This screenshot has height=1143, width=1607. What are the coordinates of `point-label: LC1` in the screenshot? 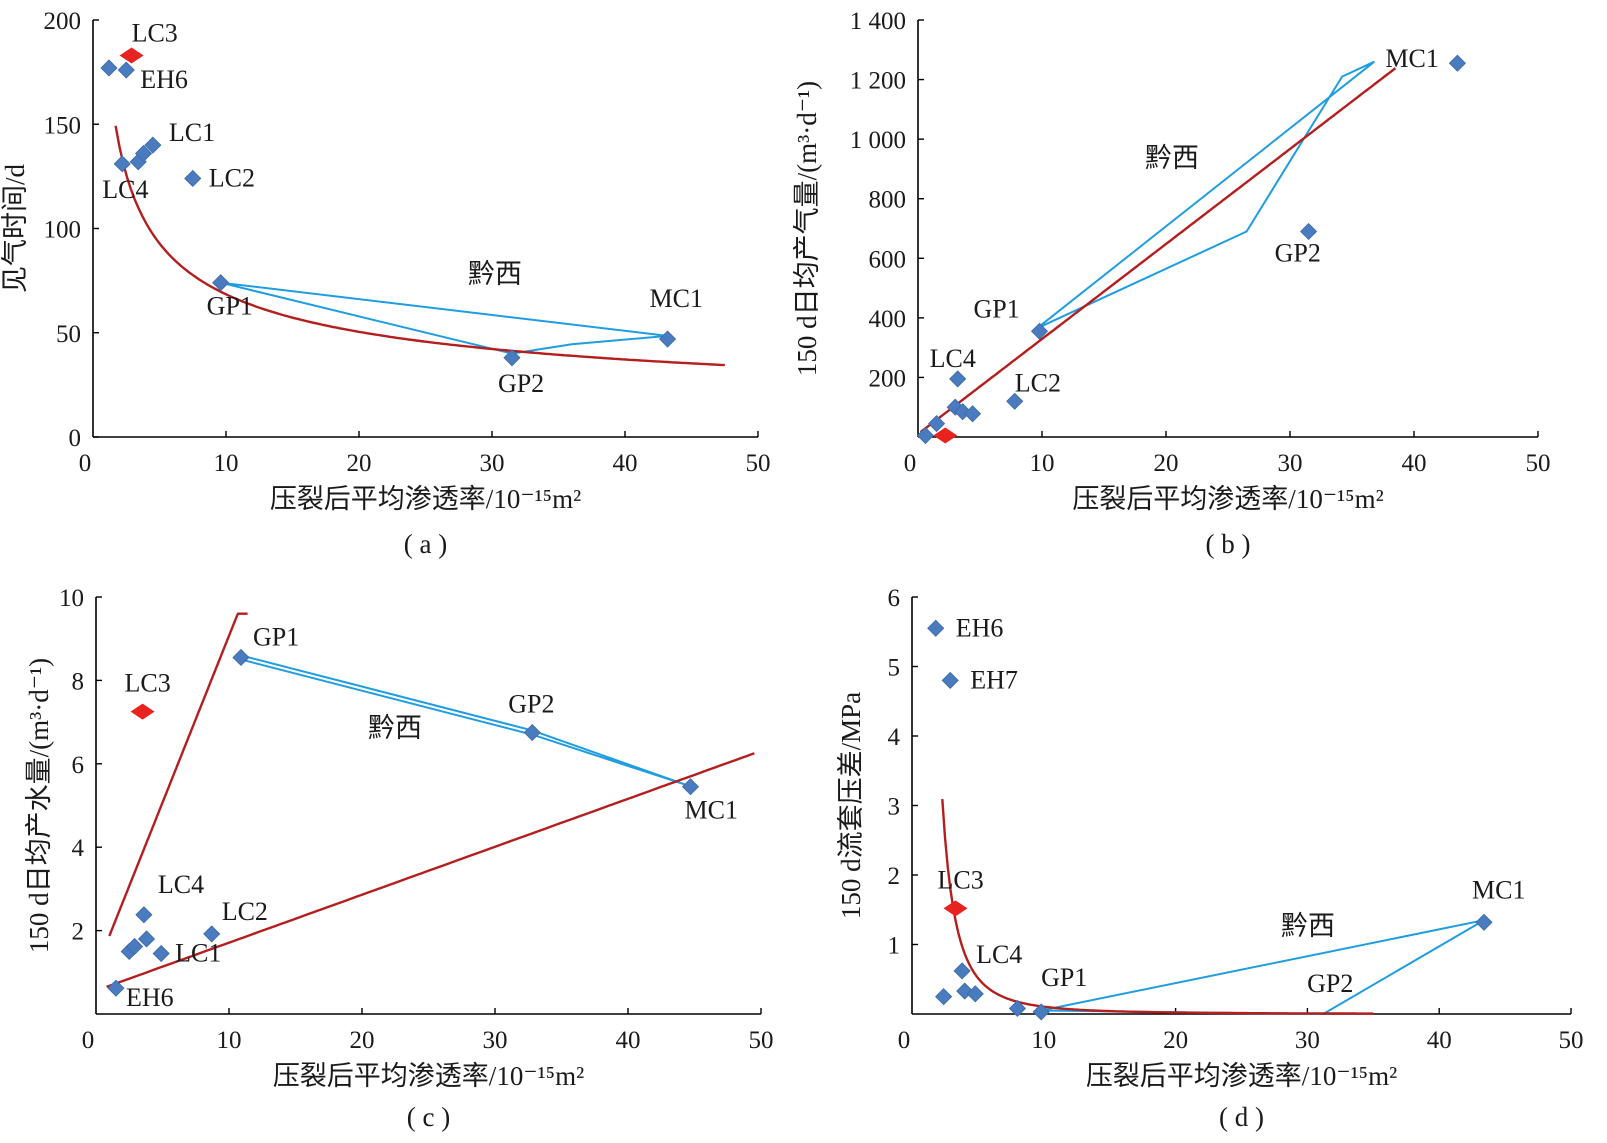 It's located at (198, 953).